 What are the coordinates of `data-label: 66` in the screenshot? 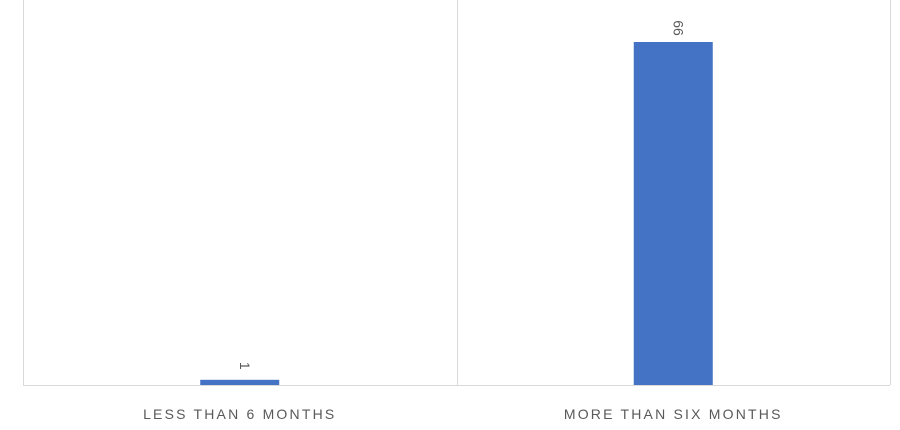 It's located at (679, 28).